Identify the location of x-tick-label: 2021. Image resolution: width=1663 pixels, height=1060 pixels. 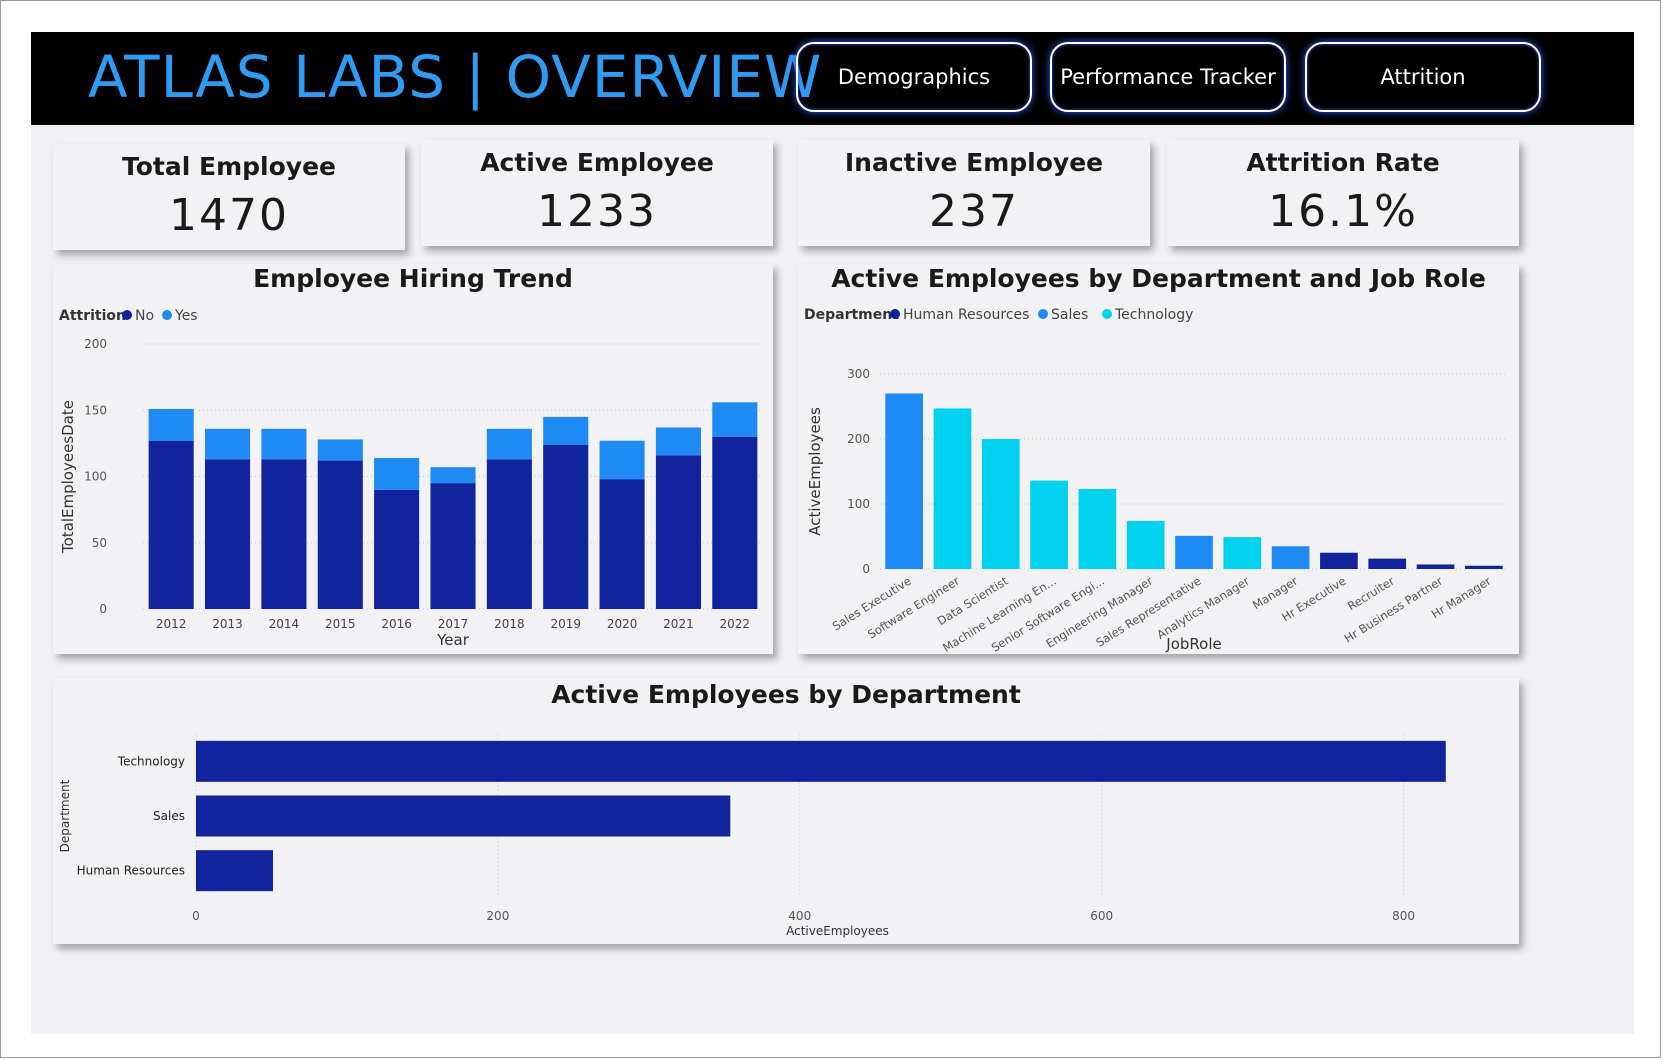
(678, 624).